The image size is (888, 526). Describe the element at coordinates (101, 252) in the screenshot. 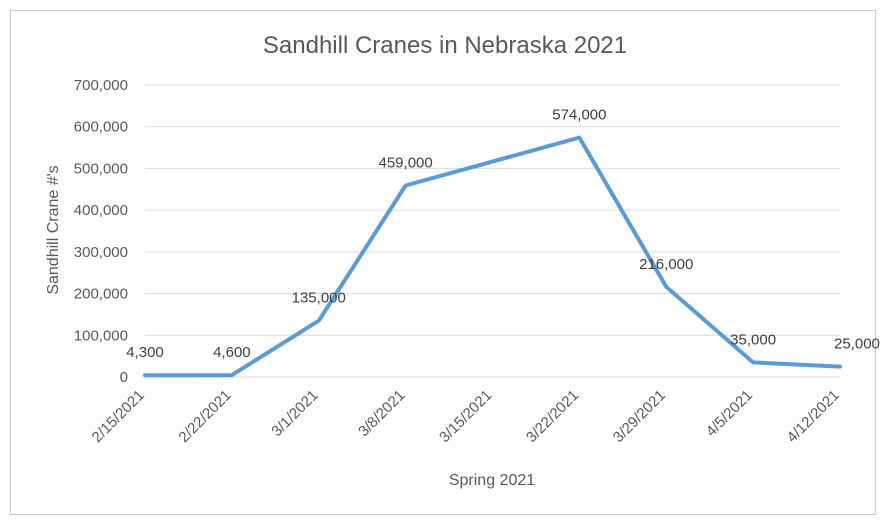

I see `y-tick-label: 300,000` at that location.